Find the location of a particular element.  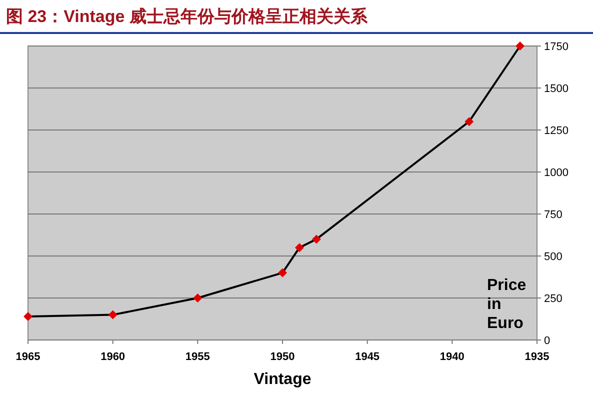

ytick: 500 is located at coordinates (553, 257).